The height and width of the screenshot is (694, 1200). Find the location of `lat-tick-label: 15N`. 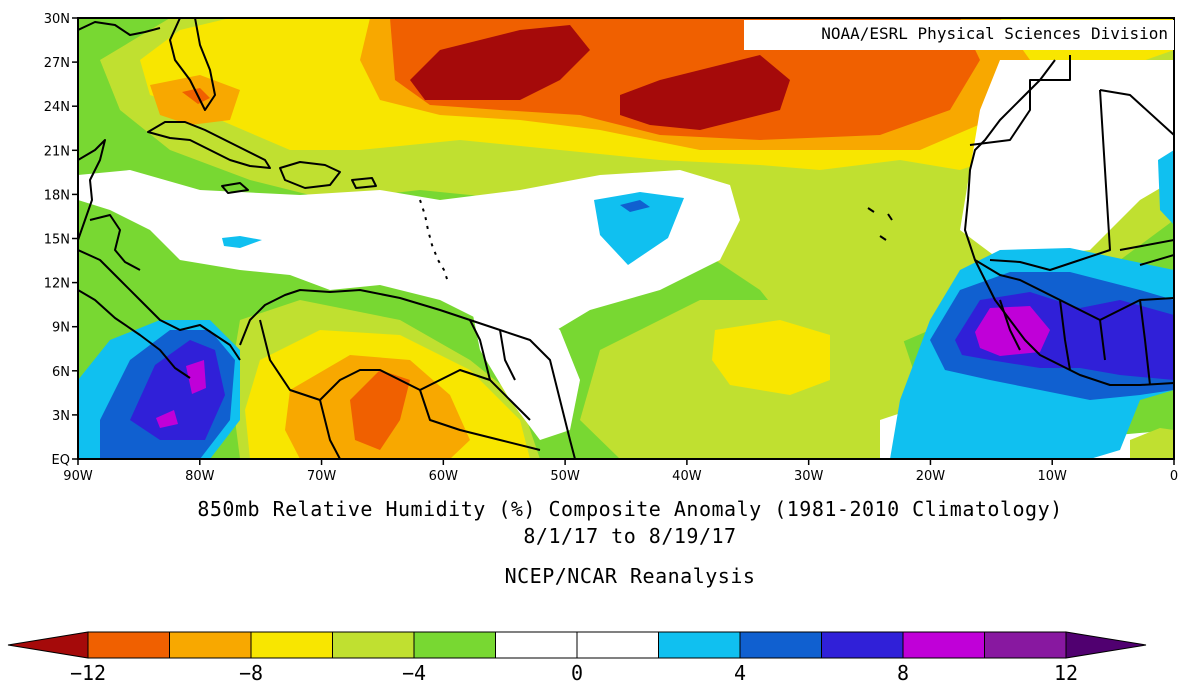

lat-tick-label: 15N is located at coordinates (57, 240).